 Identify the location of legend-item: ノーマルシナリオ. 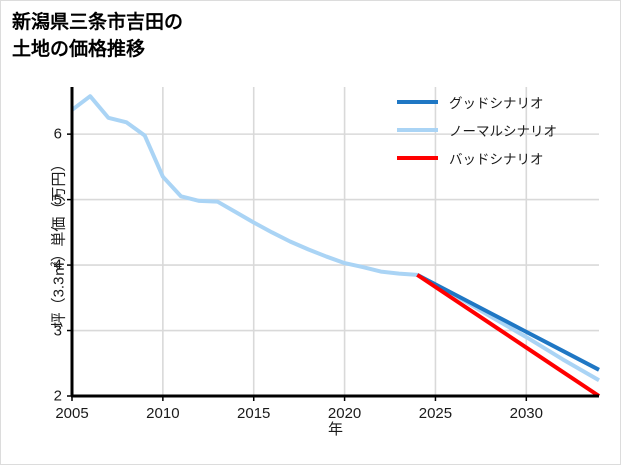
(477, 130).